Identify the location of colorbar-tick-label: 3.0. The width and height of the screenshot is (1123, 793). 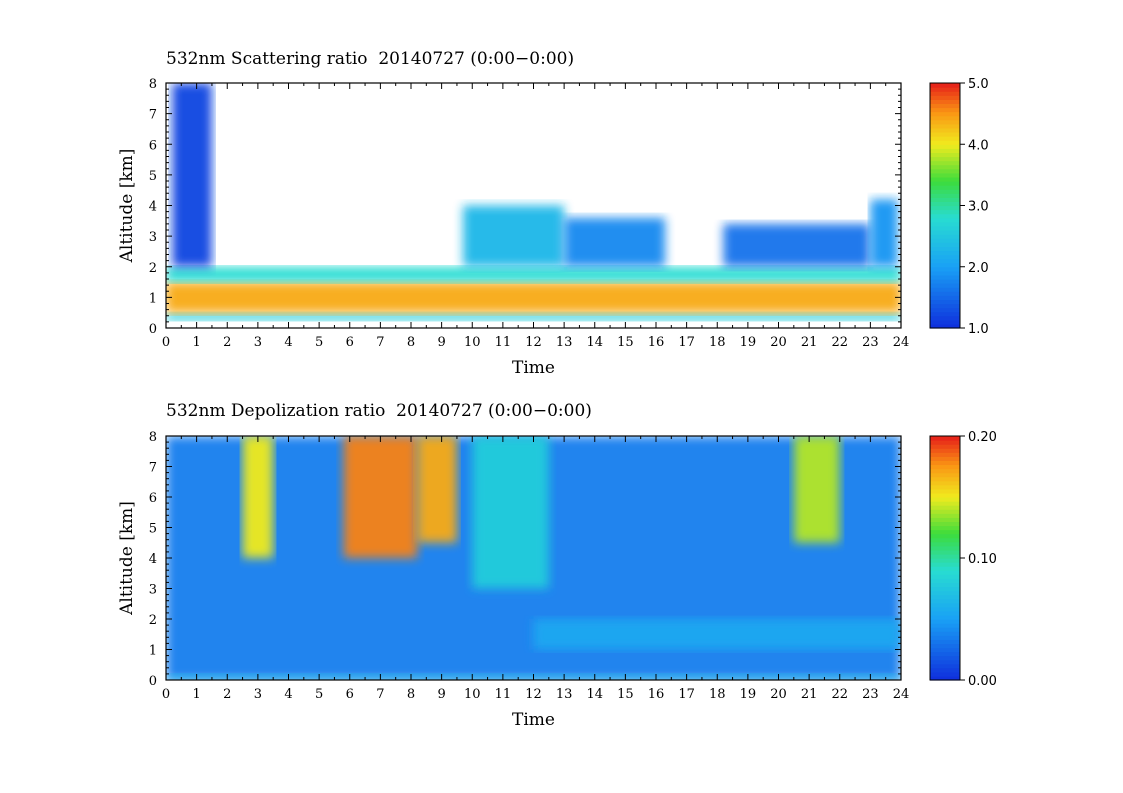
(978, 207).